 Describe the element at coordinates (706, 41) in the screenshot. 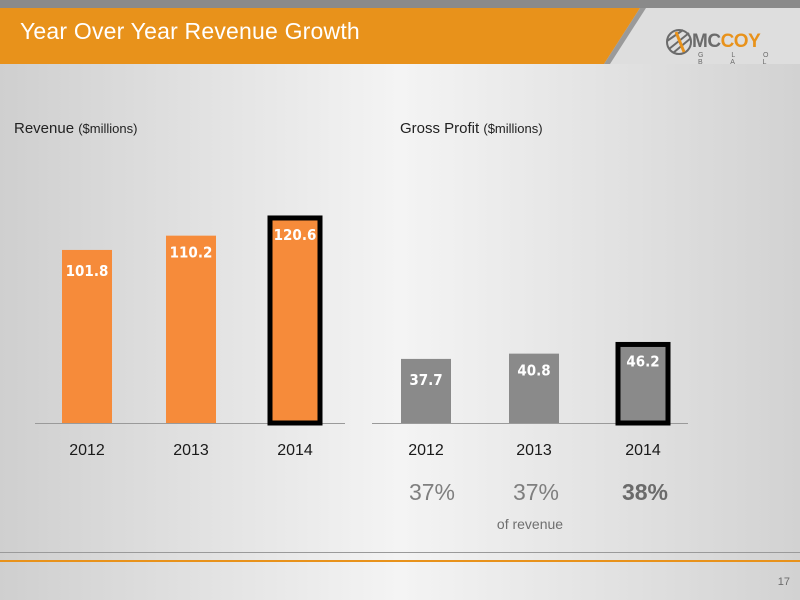

I see `logo-mc: MC` at that location.